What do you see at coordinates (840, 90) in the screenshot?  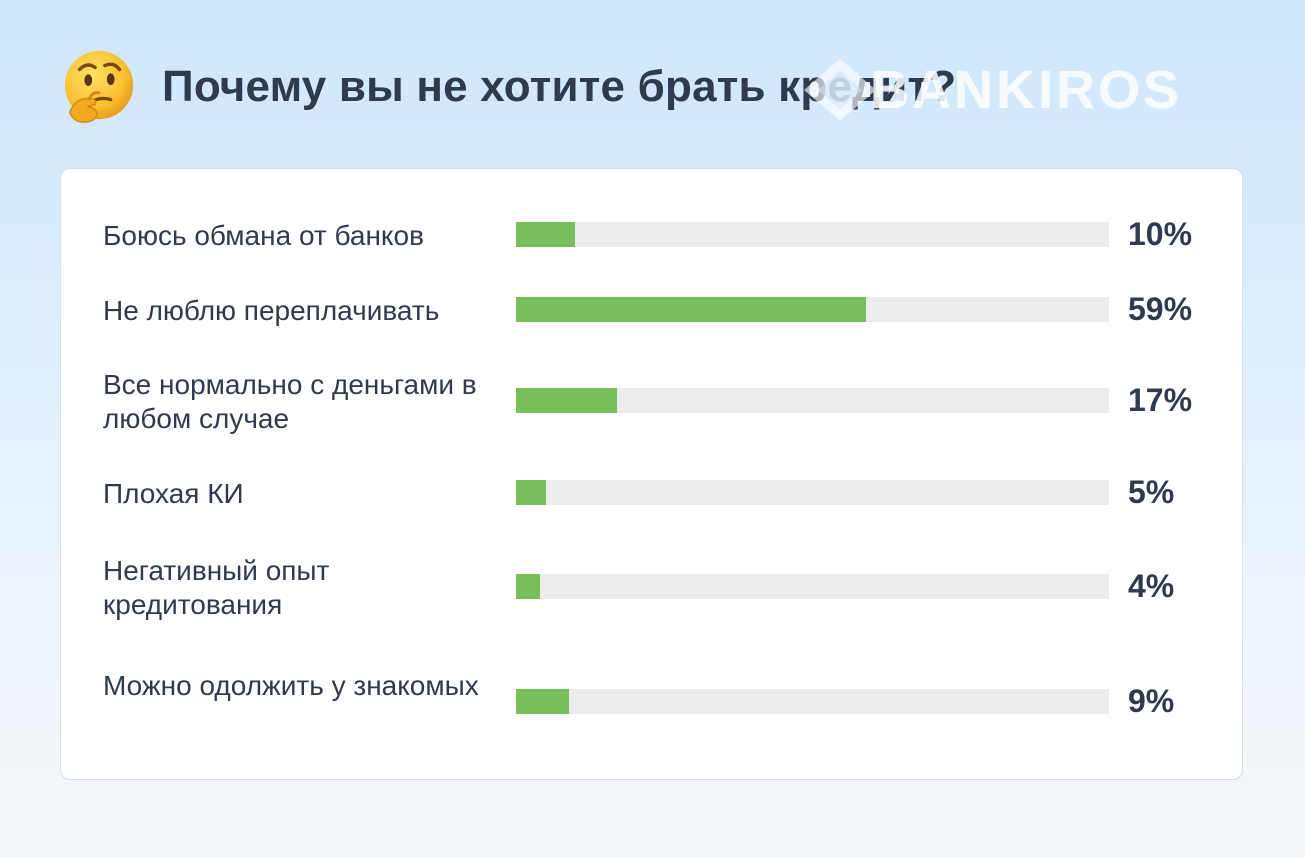 I see `diamond-logo-icon` at bounding box center [840, 90].